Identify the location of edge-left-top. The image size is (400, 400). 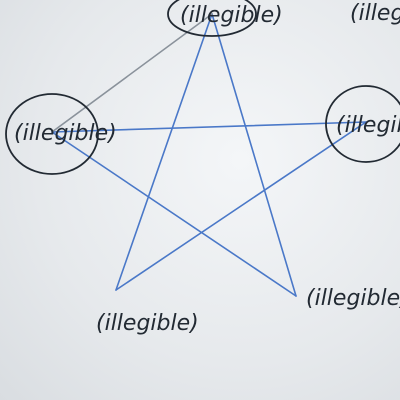
(132, 73).